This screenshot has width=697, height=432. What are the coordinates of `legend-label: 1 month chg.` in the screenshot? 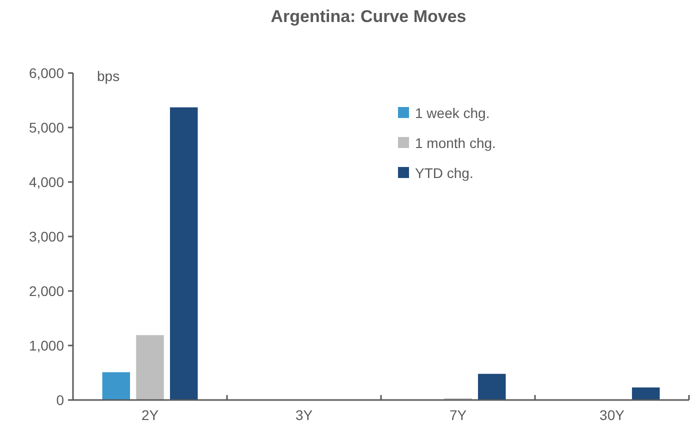 It's located at (455, 142).